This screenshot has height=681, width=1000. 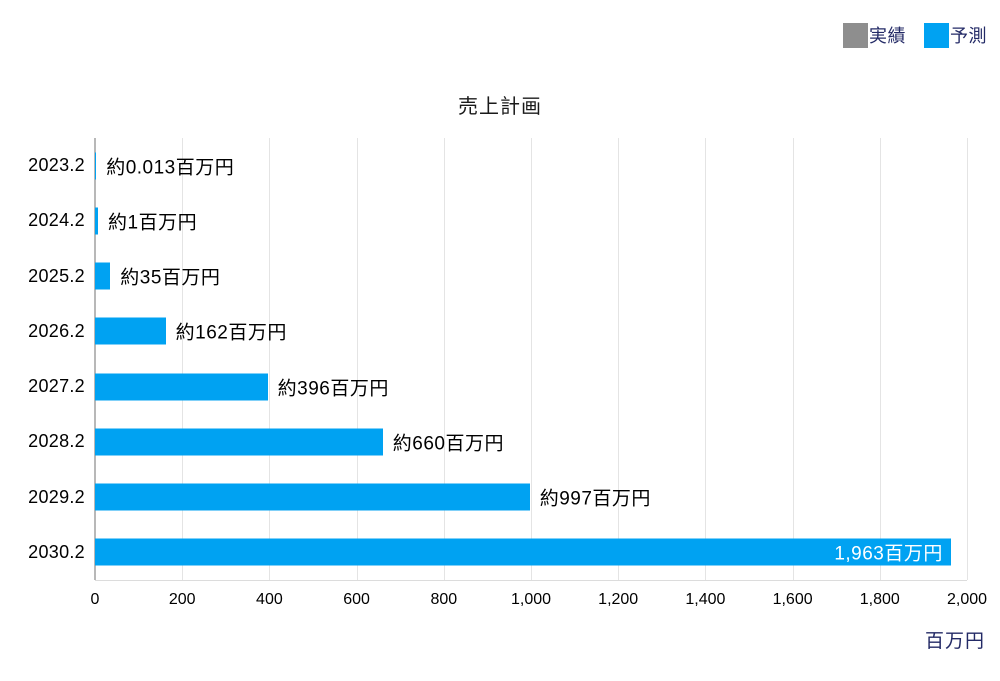 What do you see at coordinates (595, 499) in the screenshot?
I see `bar-value-label: 約997百万円` at bounding box center [595, 499].